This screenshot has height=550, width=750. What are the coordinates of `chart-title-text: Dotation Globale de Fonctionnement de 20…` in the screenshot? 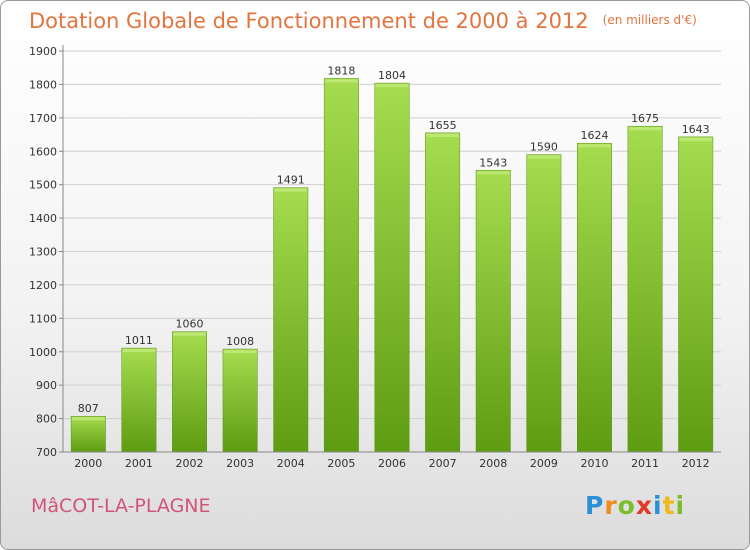 It's located at (309, 21).